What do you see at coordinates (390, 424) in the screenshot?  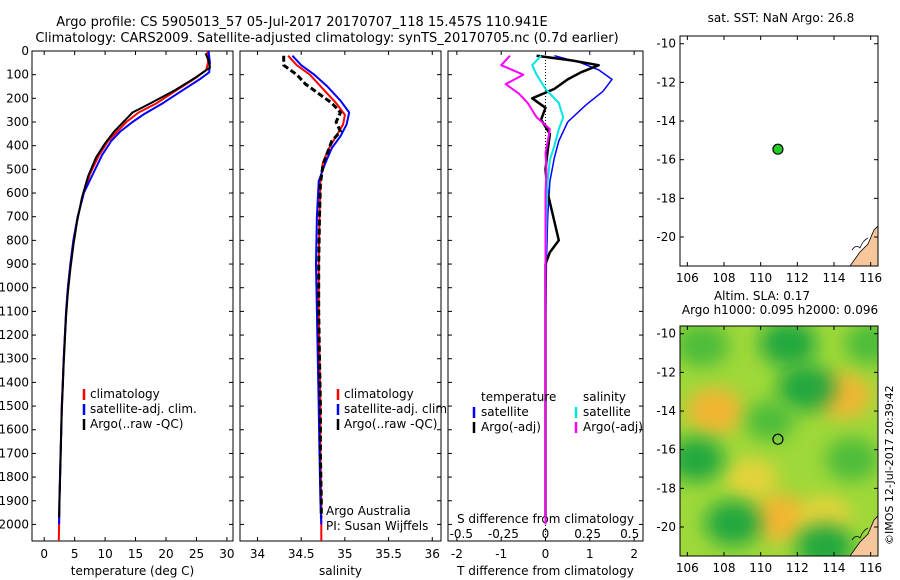 I see `legend-label: Argo(..raw -QC)` at bounding box center [390, 424].